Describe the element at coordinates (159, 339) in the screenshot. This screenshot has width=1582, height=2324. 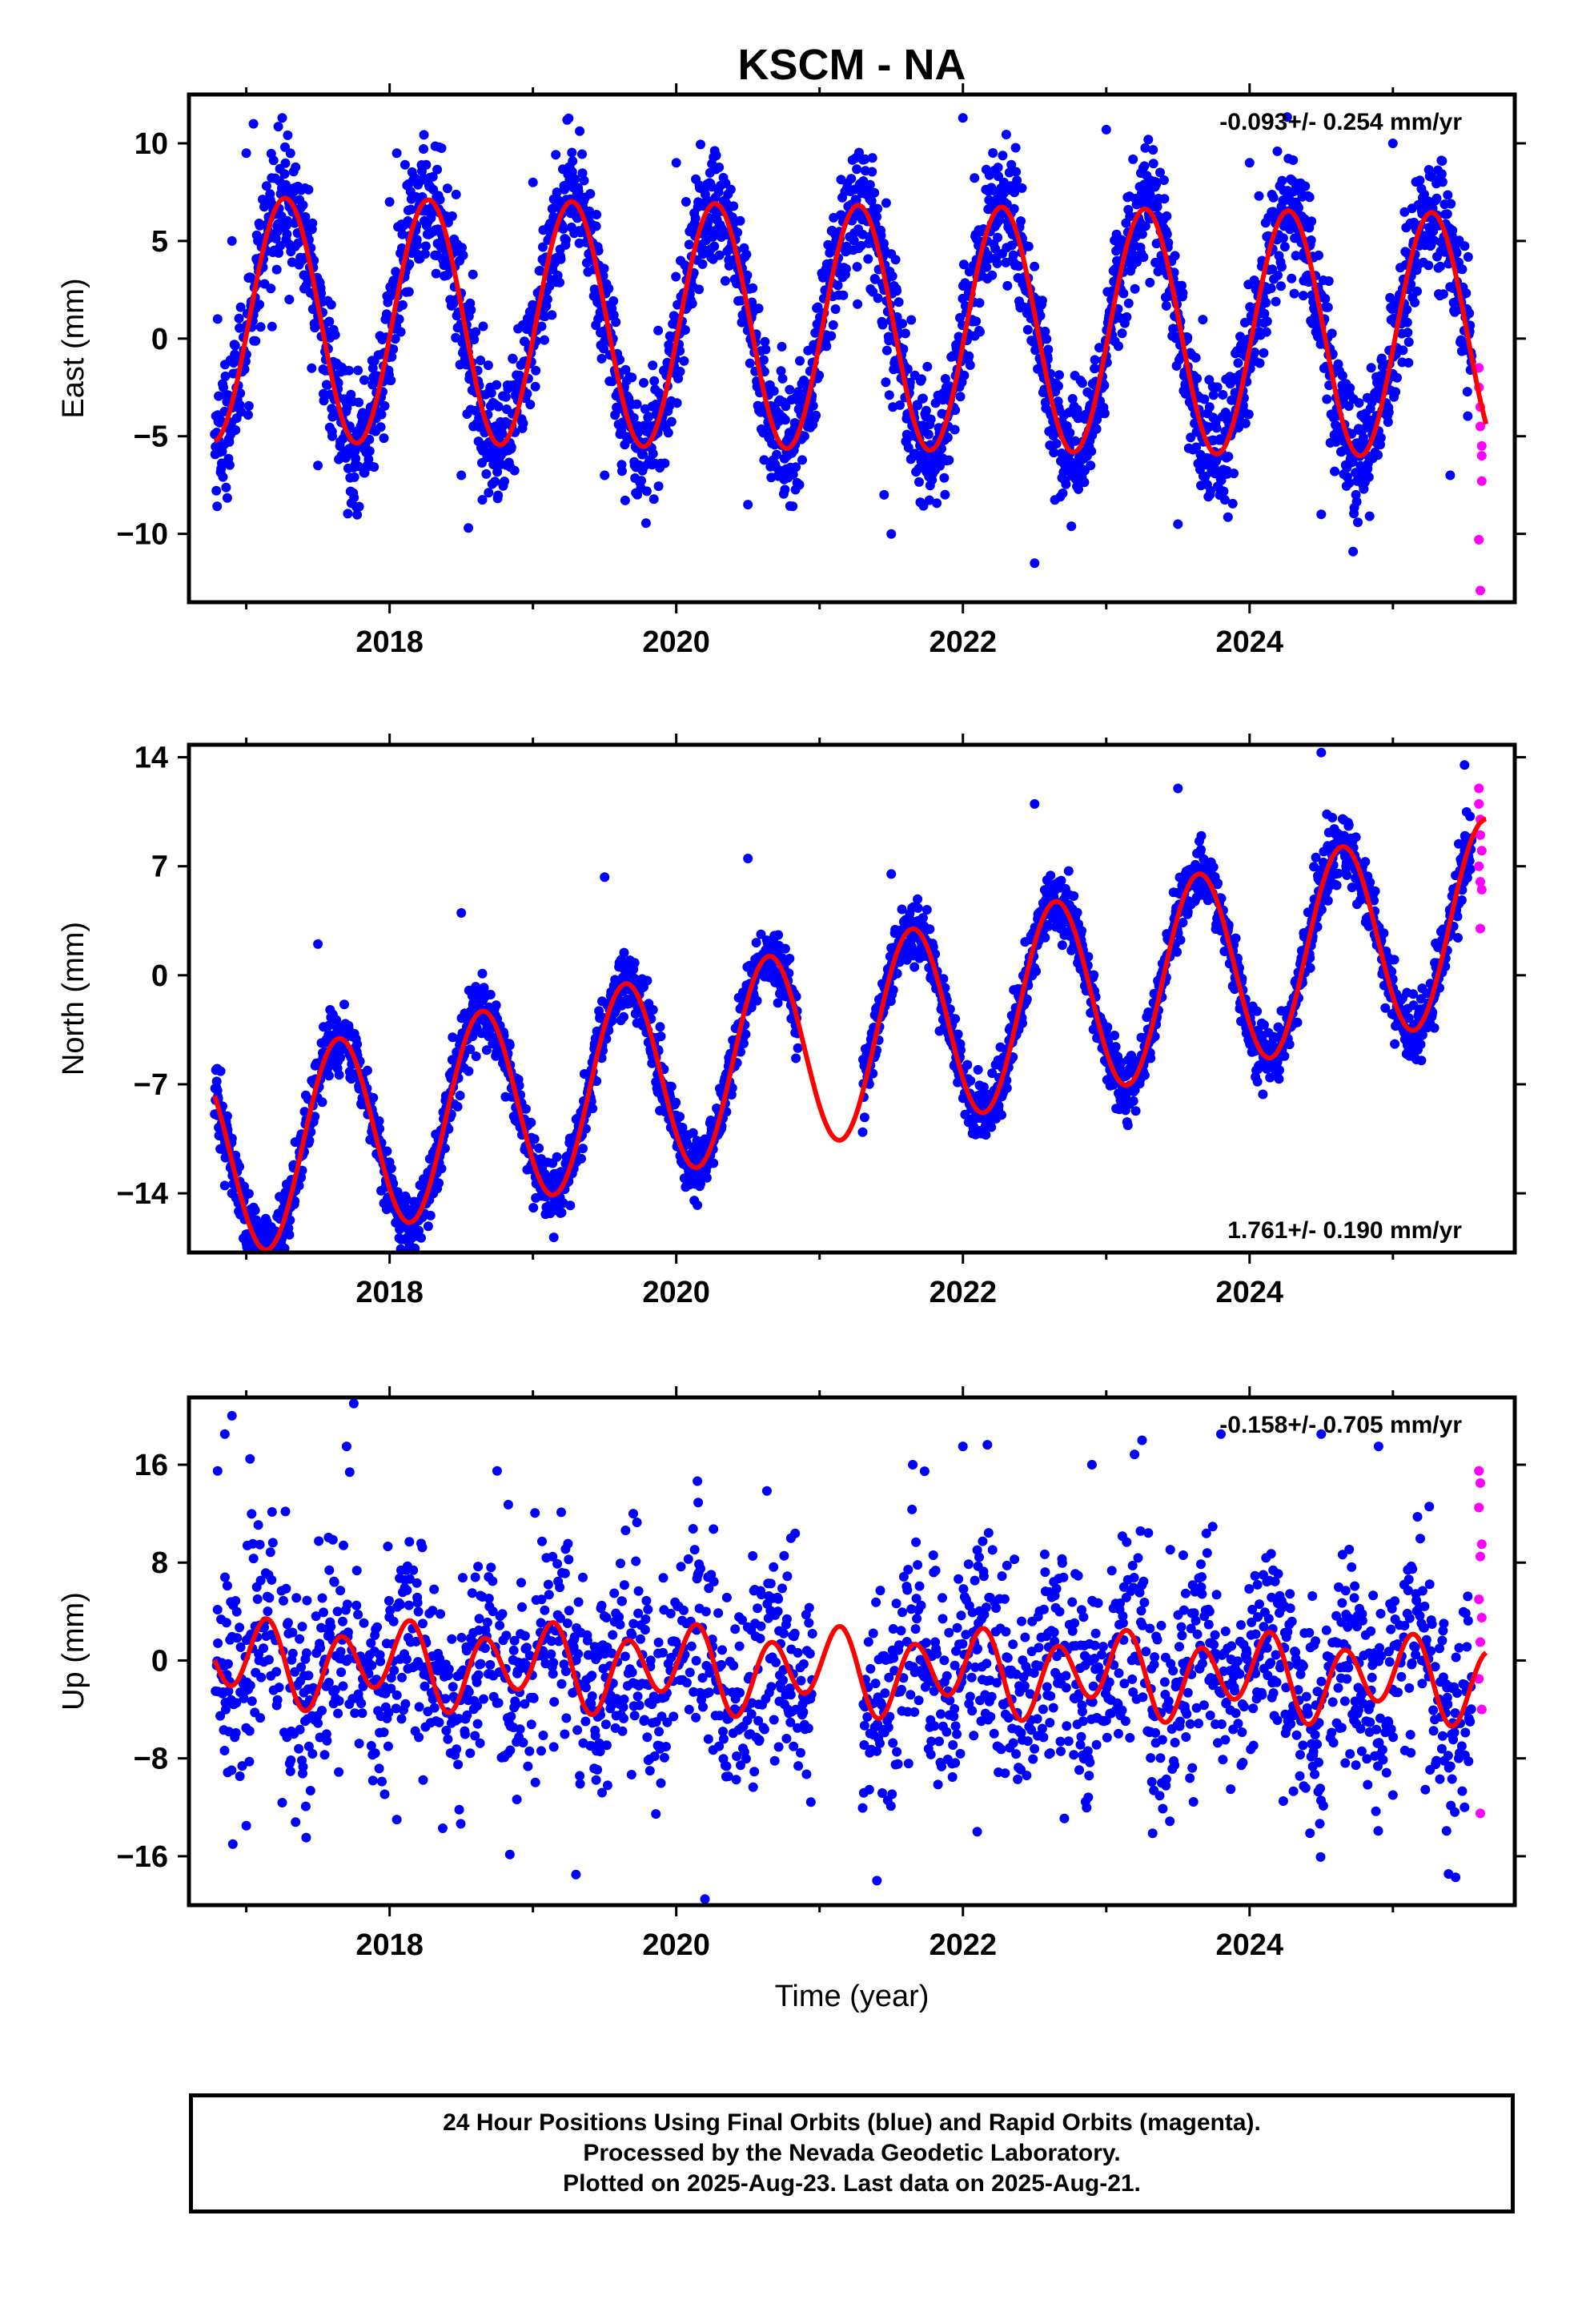
I see `y-tick-label: 0` at that location.